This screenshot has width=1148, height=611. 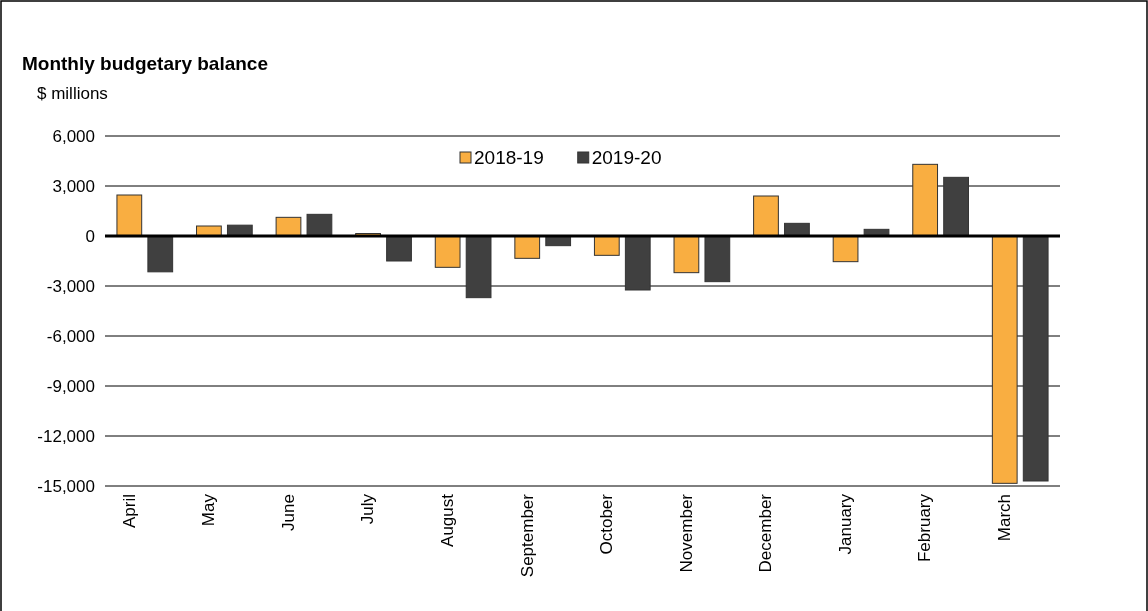 I want to click on x-tick-label: May, so click(x=209, y=510).